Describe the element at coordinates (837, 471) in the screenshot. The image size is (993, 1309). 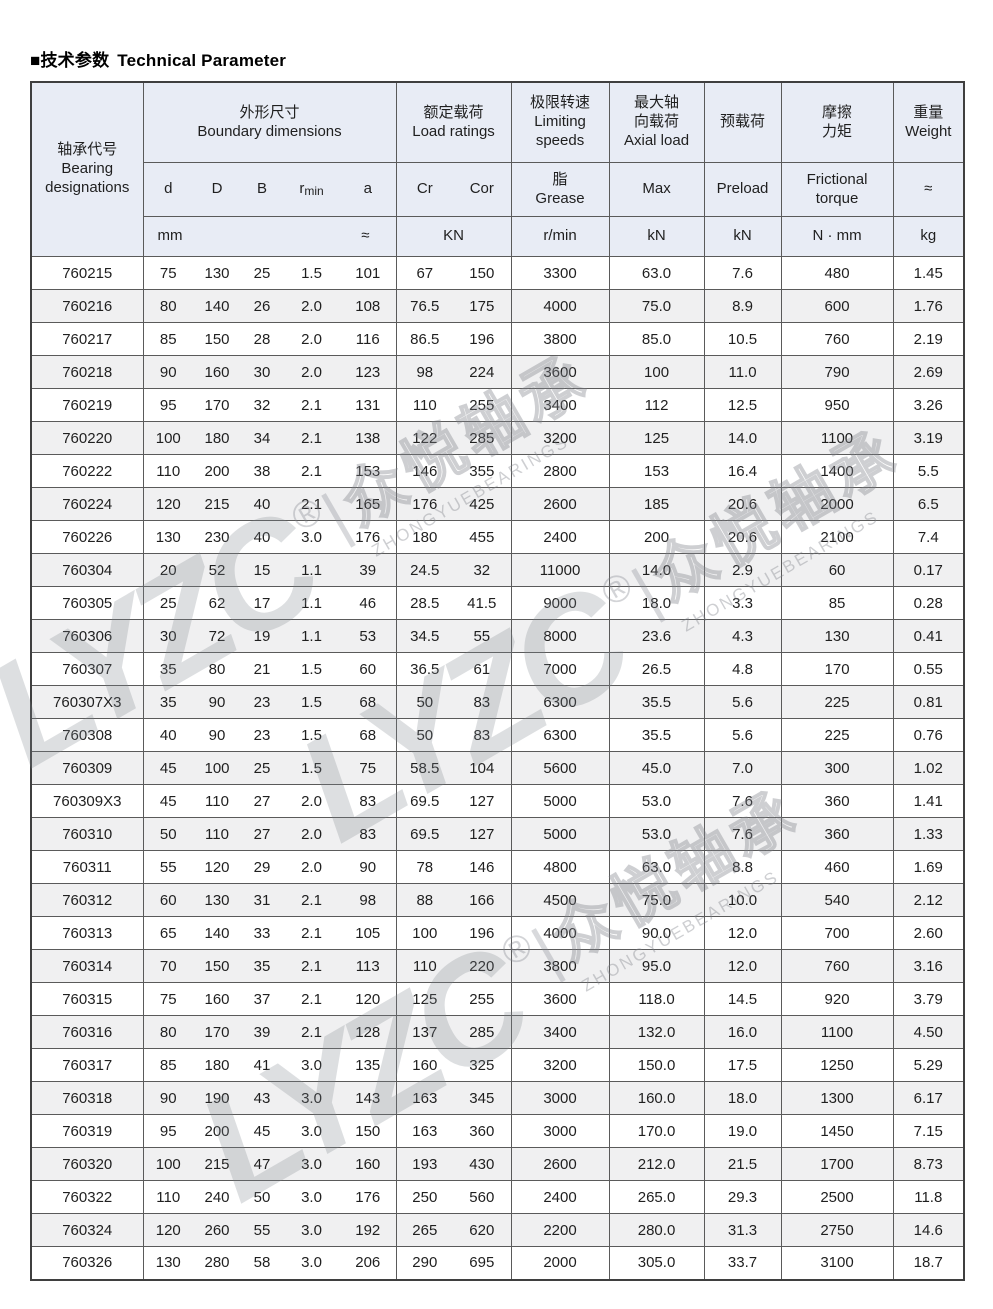
I see `cell-torque: 1400` at that location.